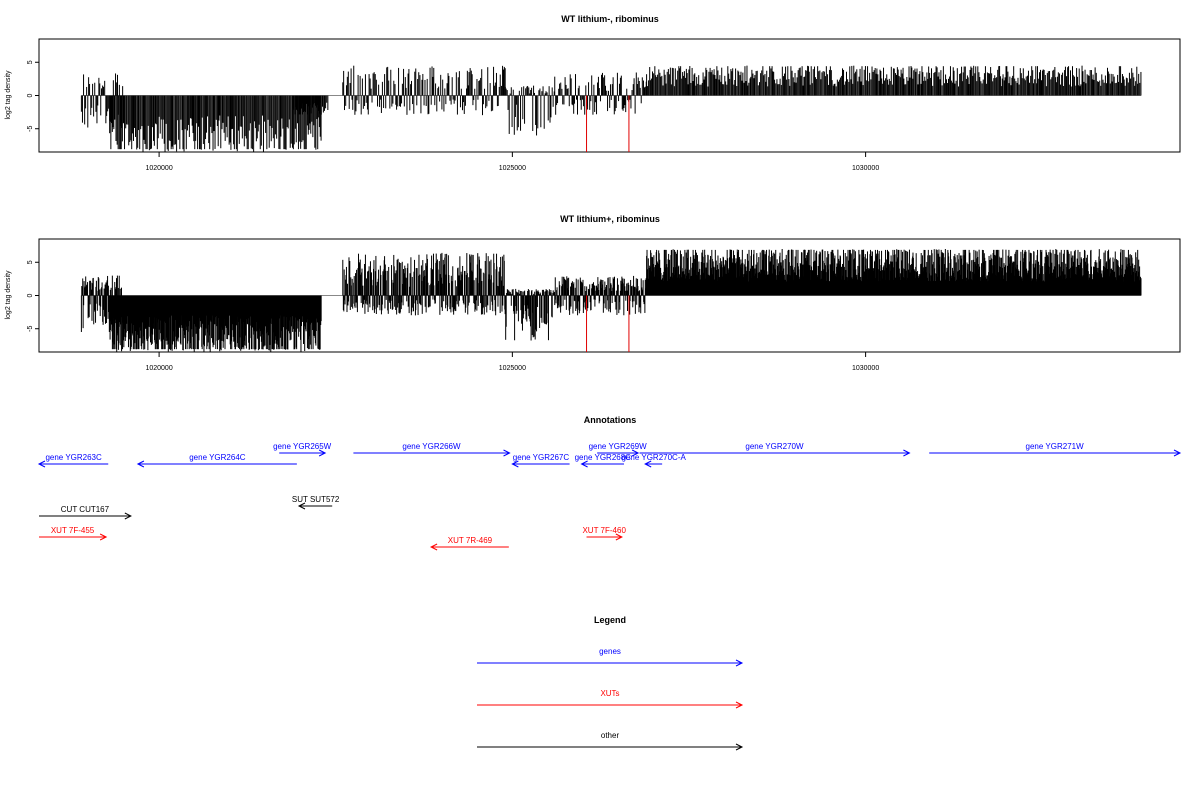  What do you see at coordinates (302, 446) in the screenshot?
I see `feature-label: gene YGR265W` at bounding box center [302, 446].